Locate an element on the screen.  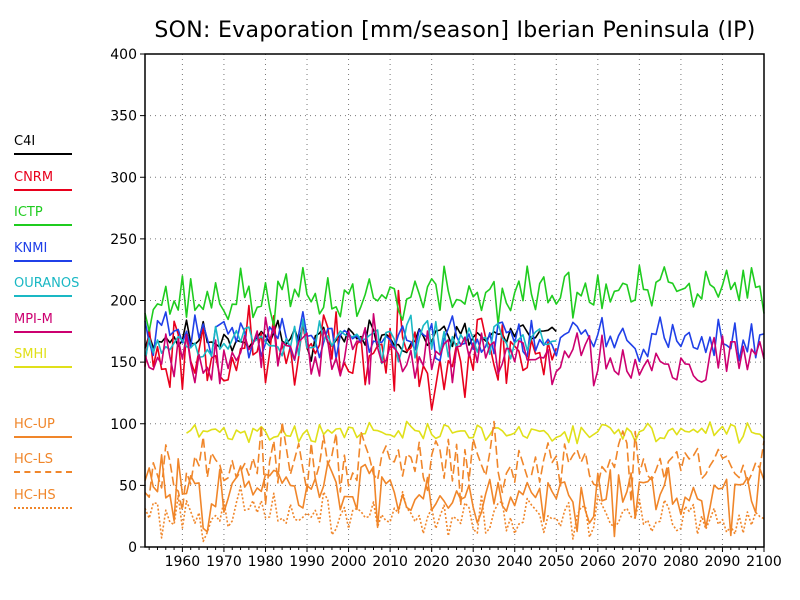
x-tick-label: 2100 is located at coordinates (764, 562).